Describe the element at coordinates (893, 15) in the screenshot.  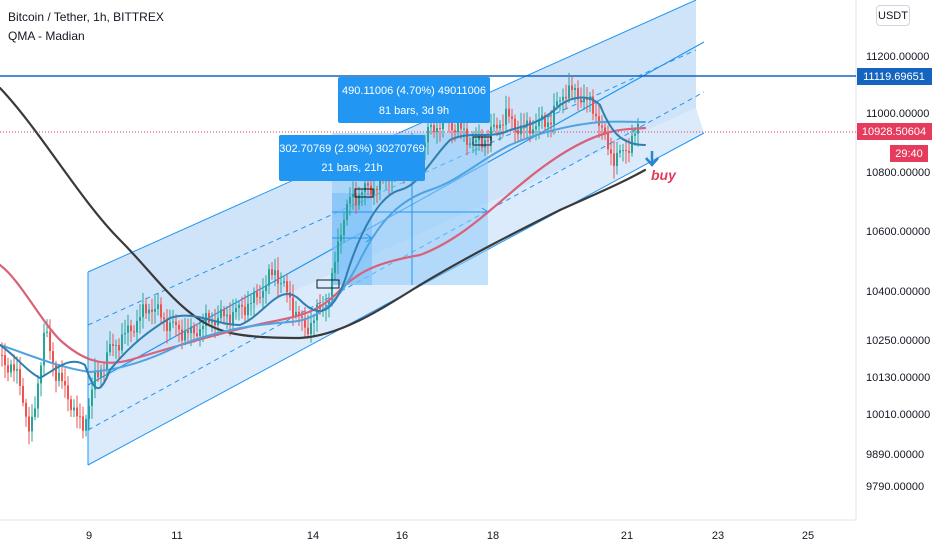
I see `currency-button: USDT` at that location.